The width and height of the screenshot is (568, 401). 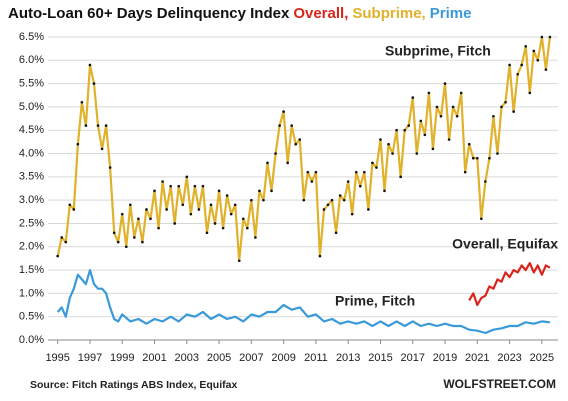 I want to click on y-tick-label: 6.5%, so click(x=31, y=37).